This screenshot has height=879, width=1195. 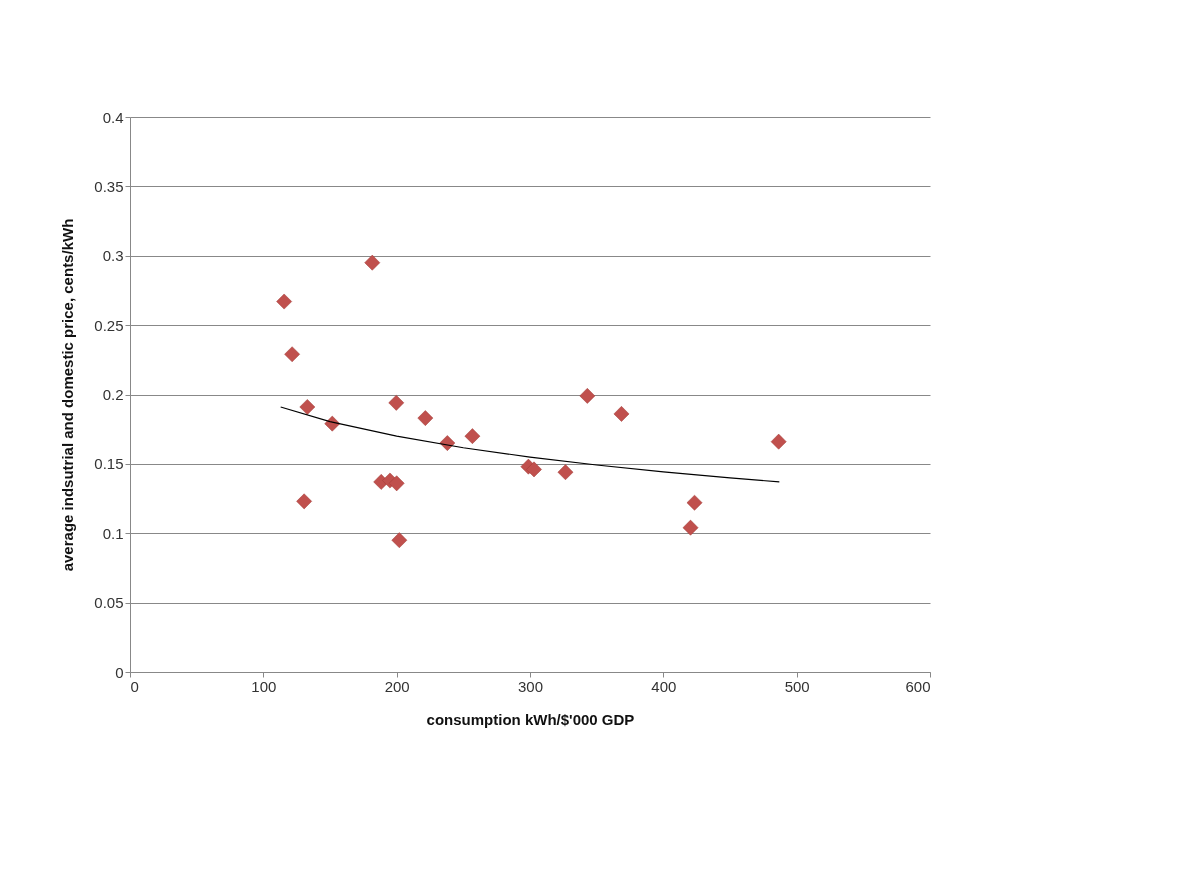 I want to click on y-tick-label: 0.15, so click(x=109, y=464).